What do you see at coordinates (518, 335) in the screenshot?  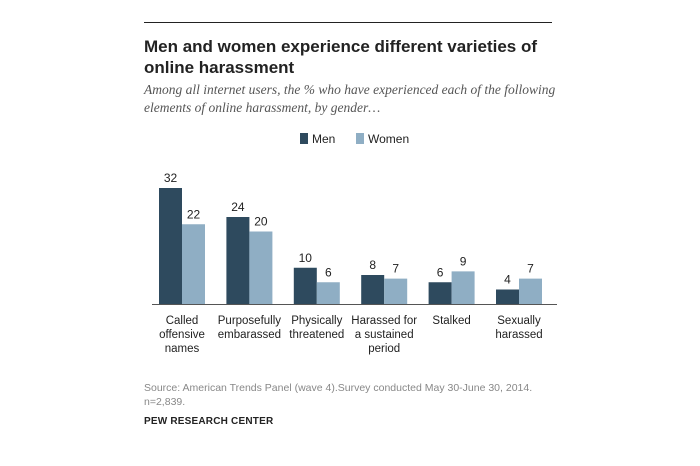 I see `category-label-5-1: harassed` at bounding box center [518, 335].